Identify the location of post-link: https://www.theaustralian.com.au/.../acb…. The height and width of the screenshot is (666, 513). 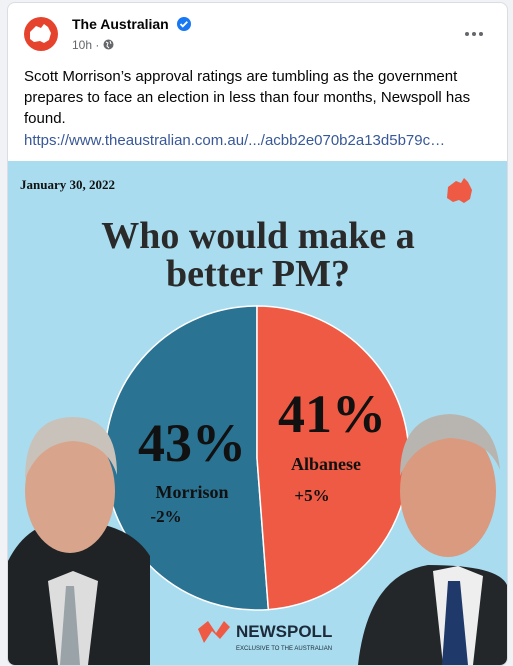
(235, 140).